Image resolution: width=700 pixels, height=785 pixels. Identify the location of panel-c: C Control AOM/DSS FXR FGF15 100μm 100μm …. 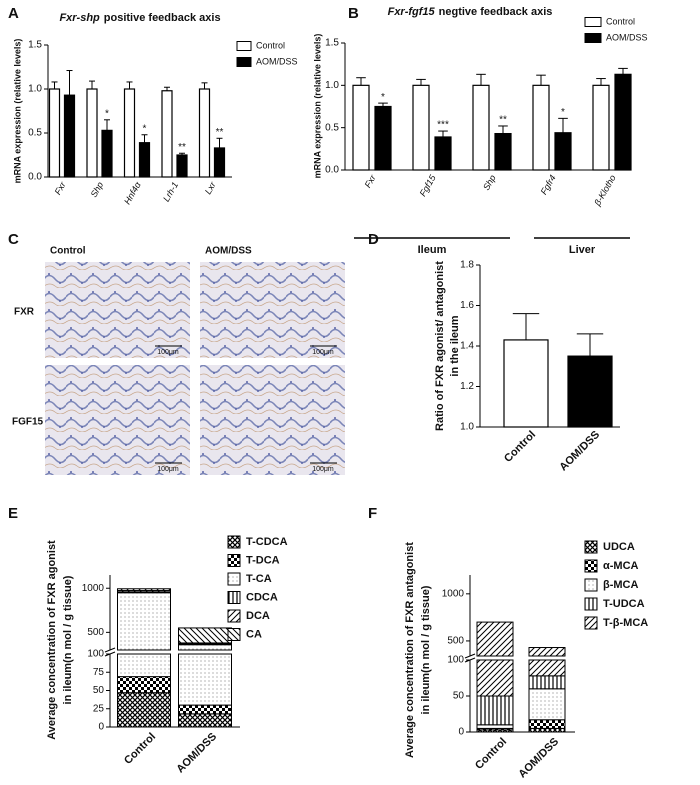
(176, 353).